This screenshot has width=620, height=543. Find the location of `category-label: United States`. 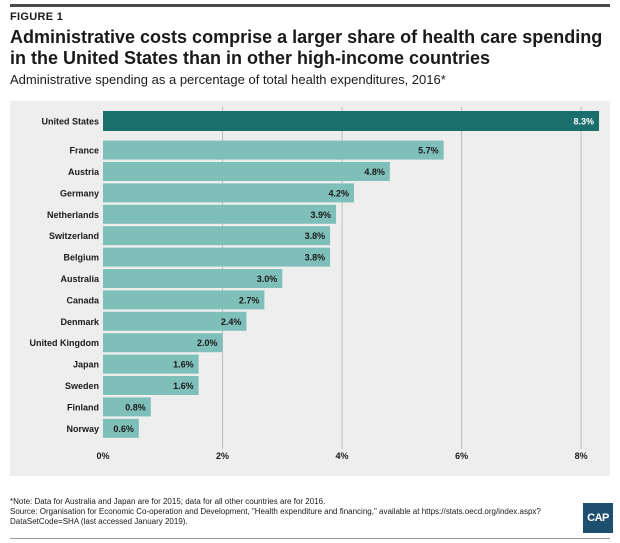

category-label: United States is located at coordinates (70, 122).